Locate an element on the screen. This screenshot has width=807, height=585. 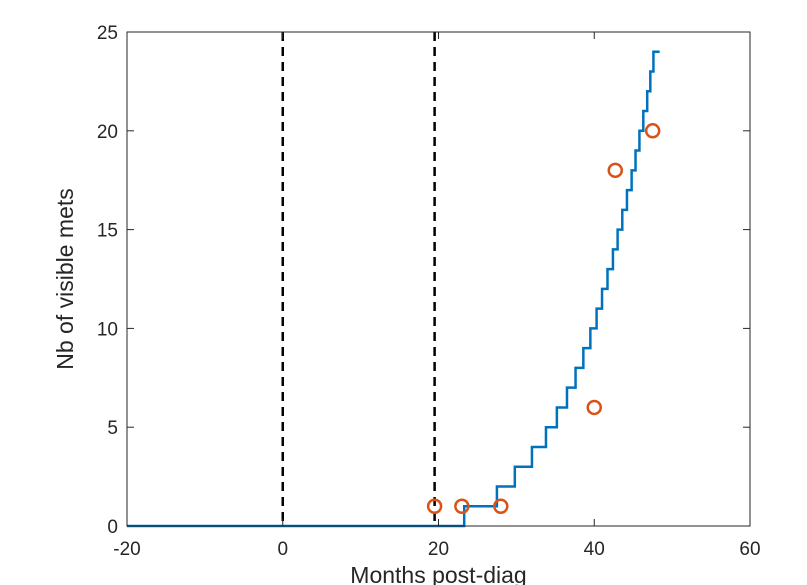
x-tick-label-1: 0 is located at coordinates (282, 549).